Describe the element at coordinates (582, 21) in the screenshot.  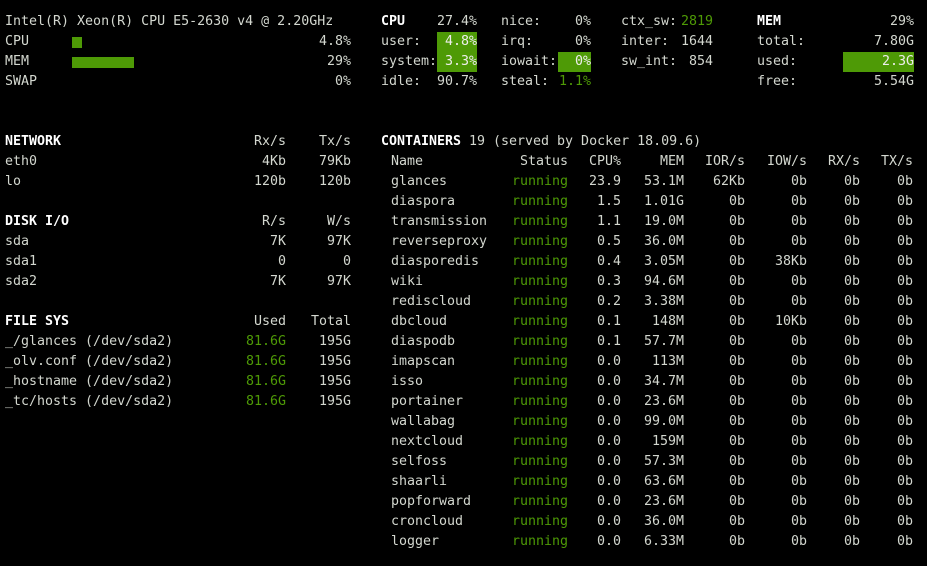
I see `cpu-nice-value: 0%` at that location.